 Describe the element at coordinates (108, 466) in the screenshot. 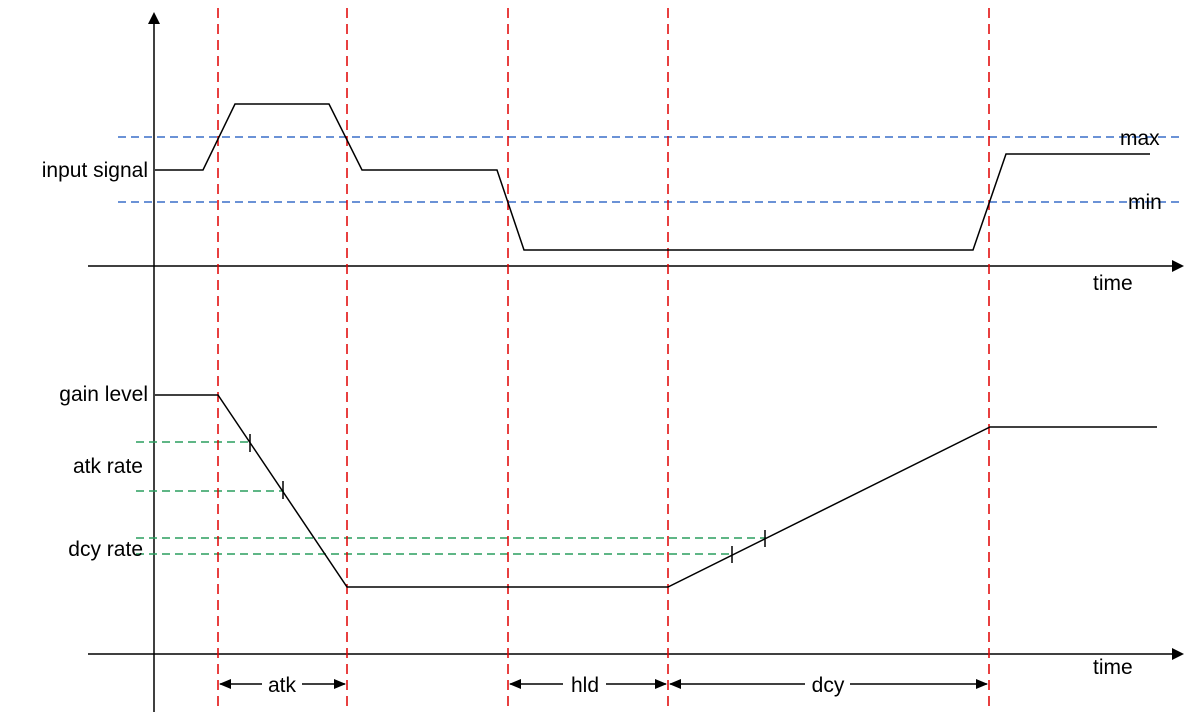

I see `atk-rate-label: atk rate` at that location.